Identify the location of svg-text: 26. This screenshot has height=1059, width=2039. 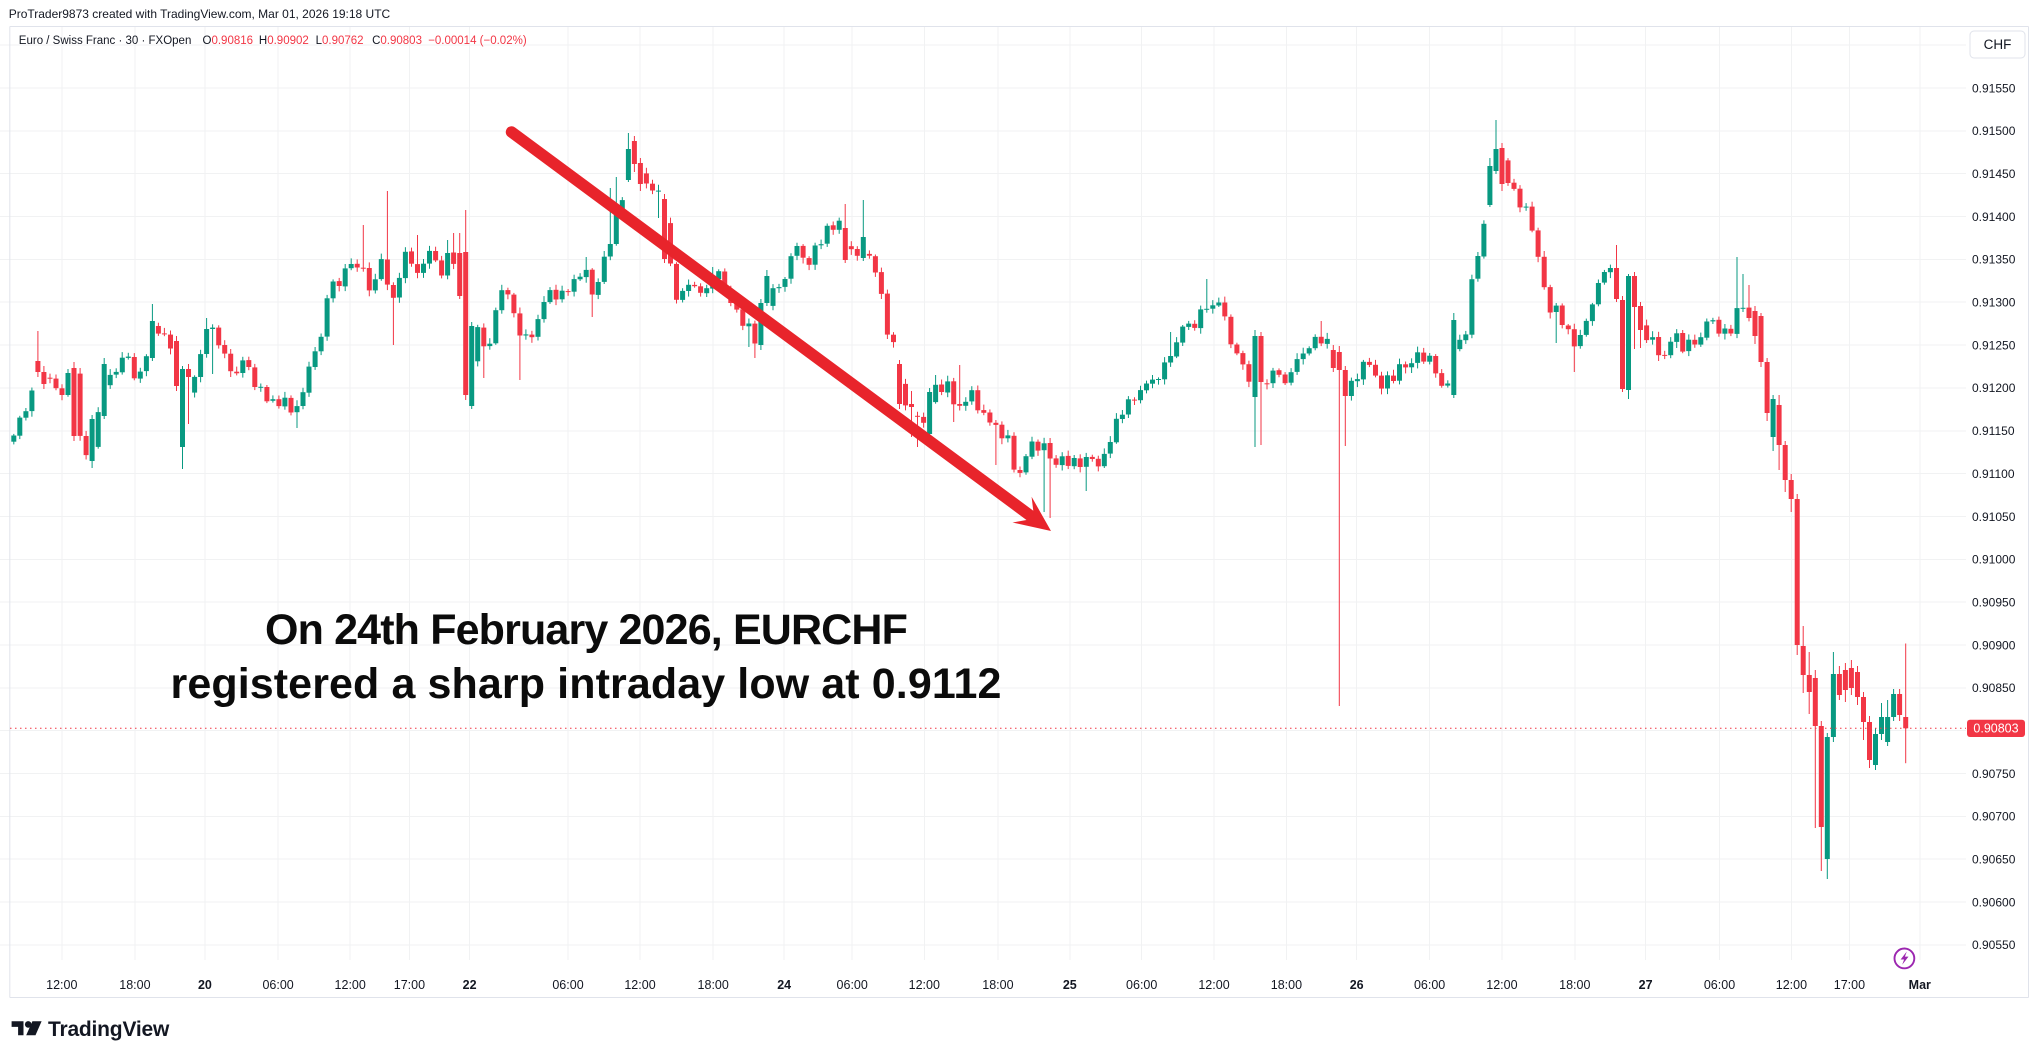
(1357, 985).